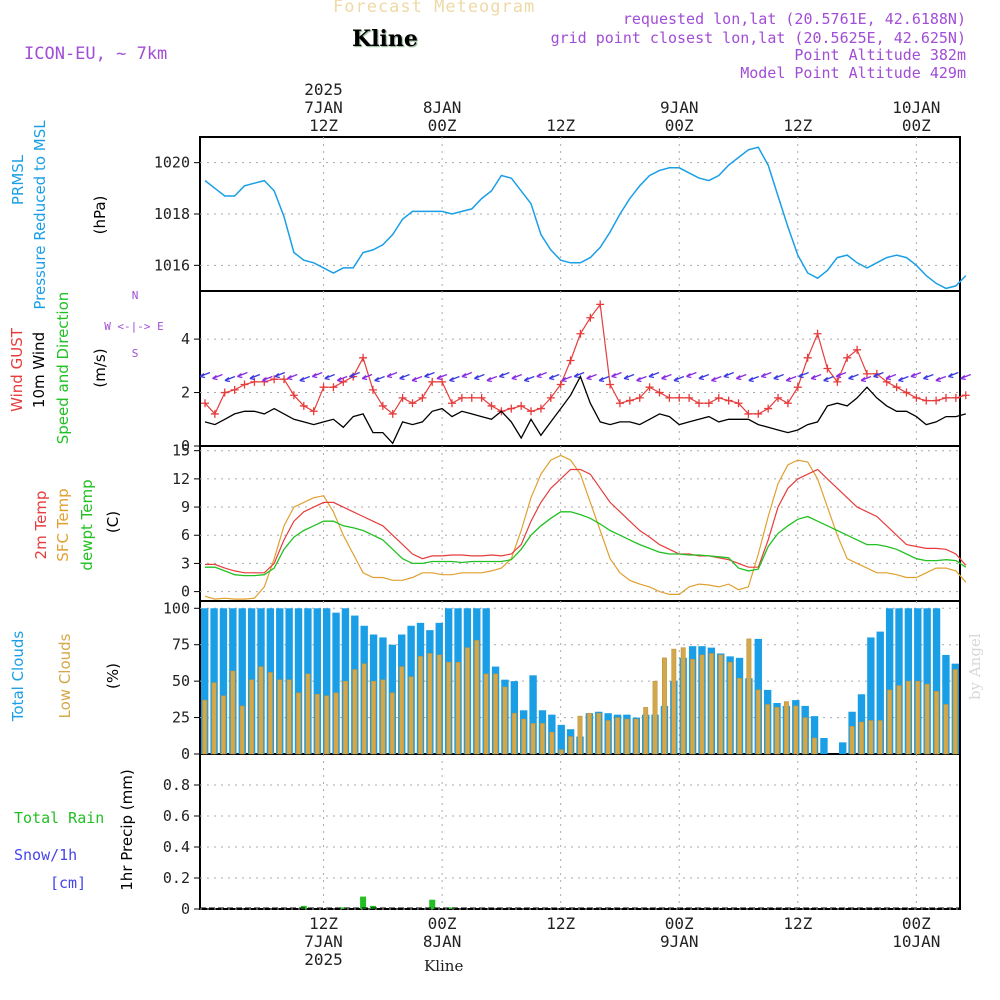  What do you see at coordinates (586, 521) in the screenshot?
I see `temp2m-line` at bounding box center [586, 521].